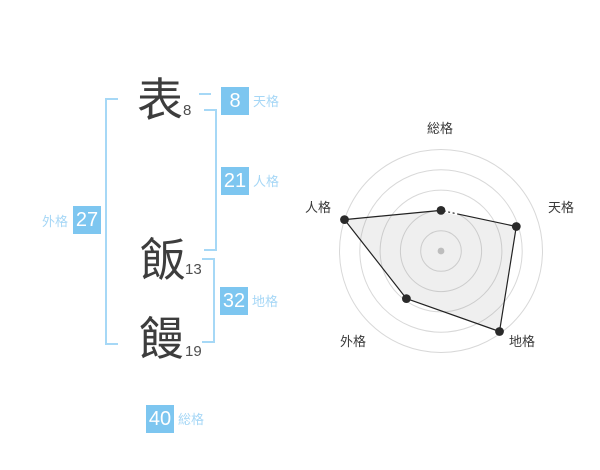  Describe the element at coordinates (161, 339) in the screenshot. I see `name-character-3: 饅` at that location.